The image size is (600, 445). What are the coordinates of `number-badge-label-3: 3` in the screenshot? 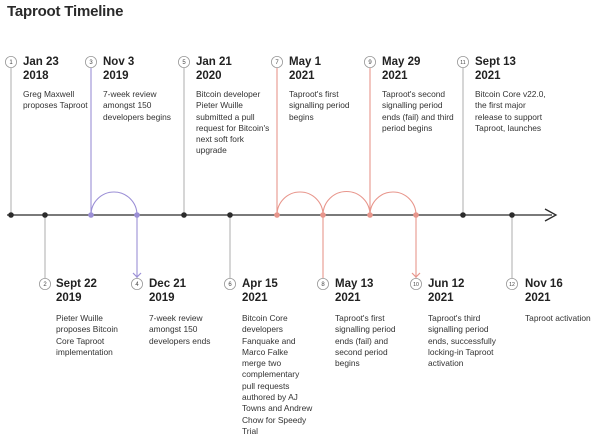 It's located at (91, 63).